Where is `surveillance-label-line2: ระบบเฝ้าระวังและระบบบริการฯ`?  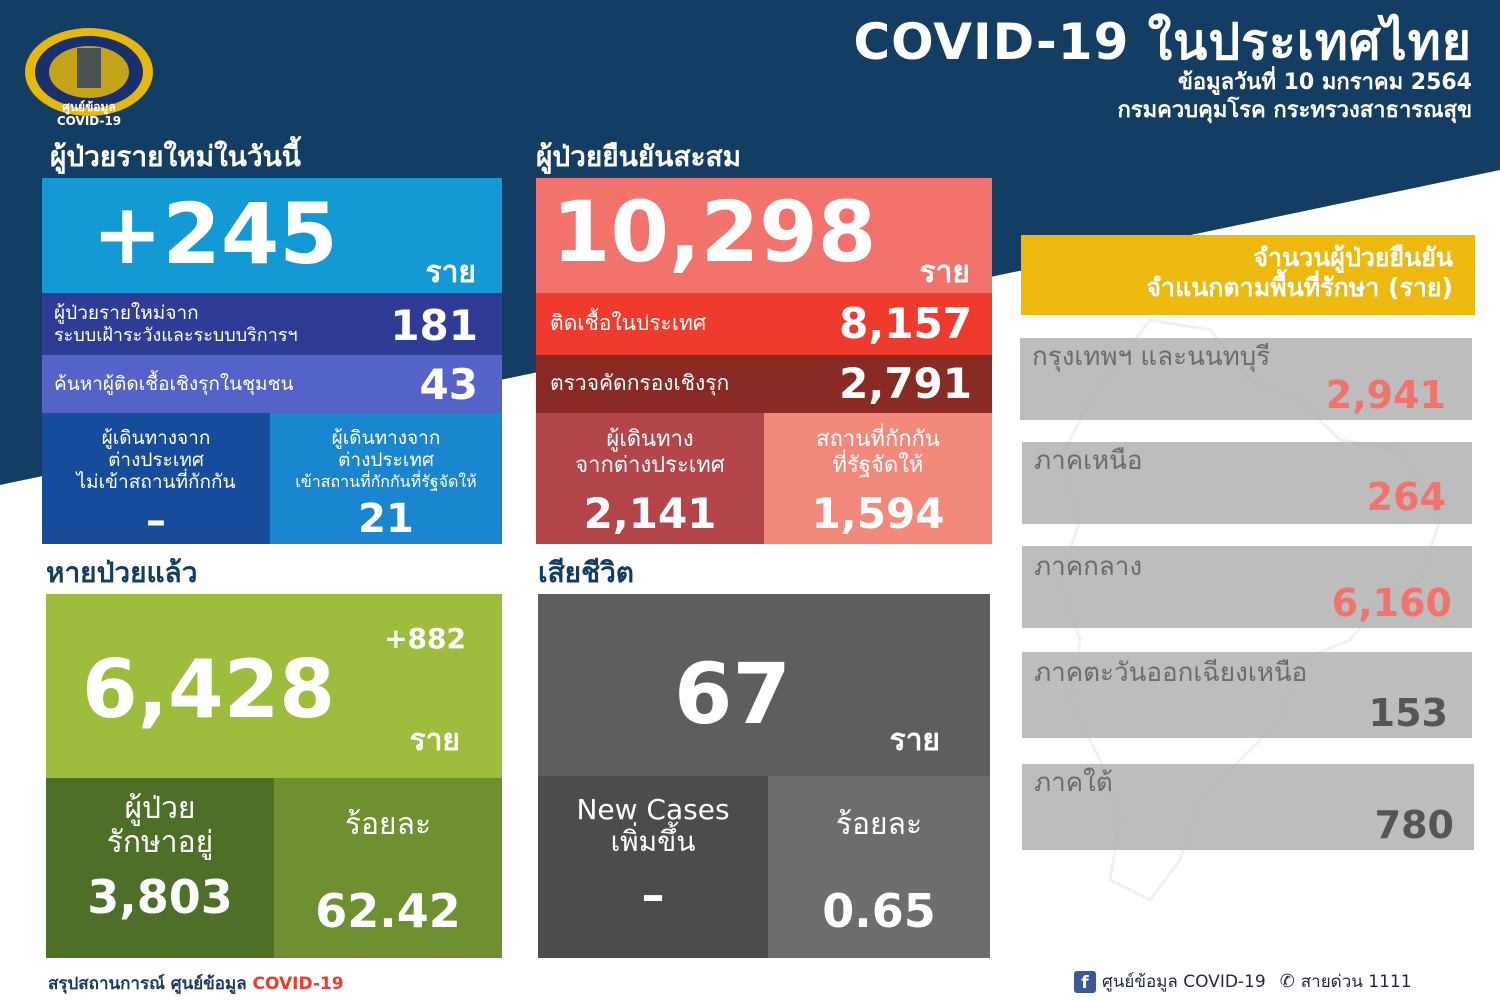
surveillance-label-line2: ระบบเฝ้าระวังและระบบบริการฯ is located at coordinates (176, 335).